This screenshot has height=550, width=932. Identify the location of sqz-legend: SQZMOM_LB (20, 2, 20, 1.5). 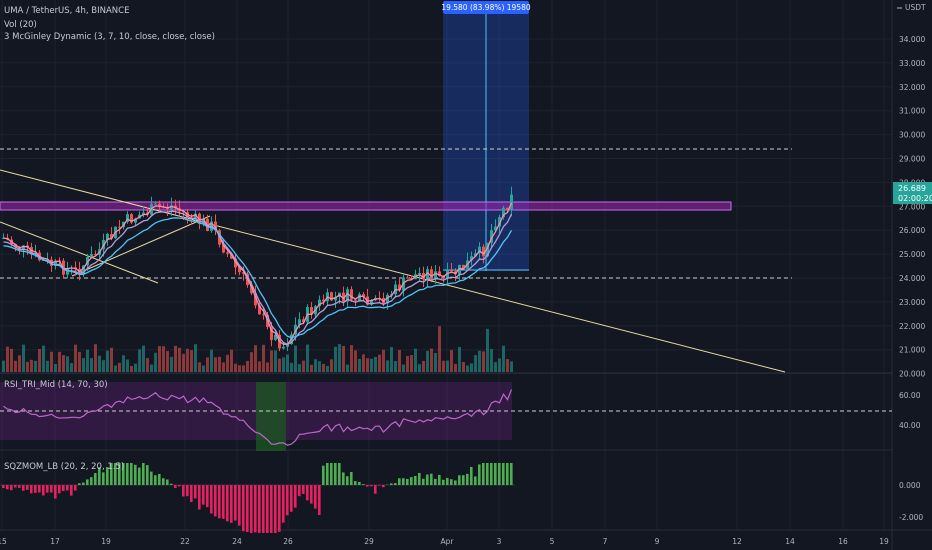
(64, 467).